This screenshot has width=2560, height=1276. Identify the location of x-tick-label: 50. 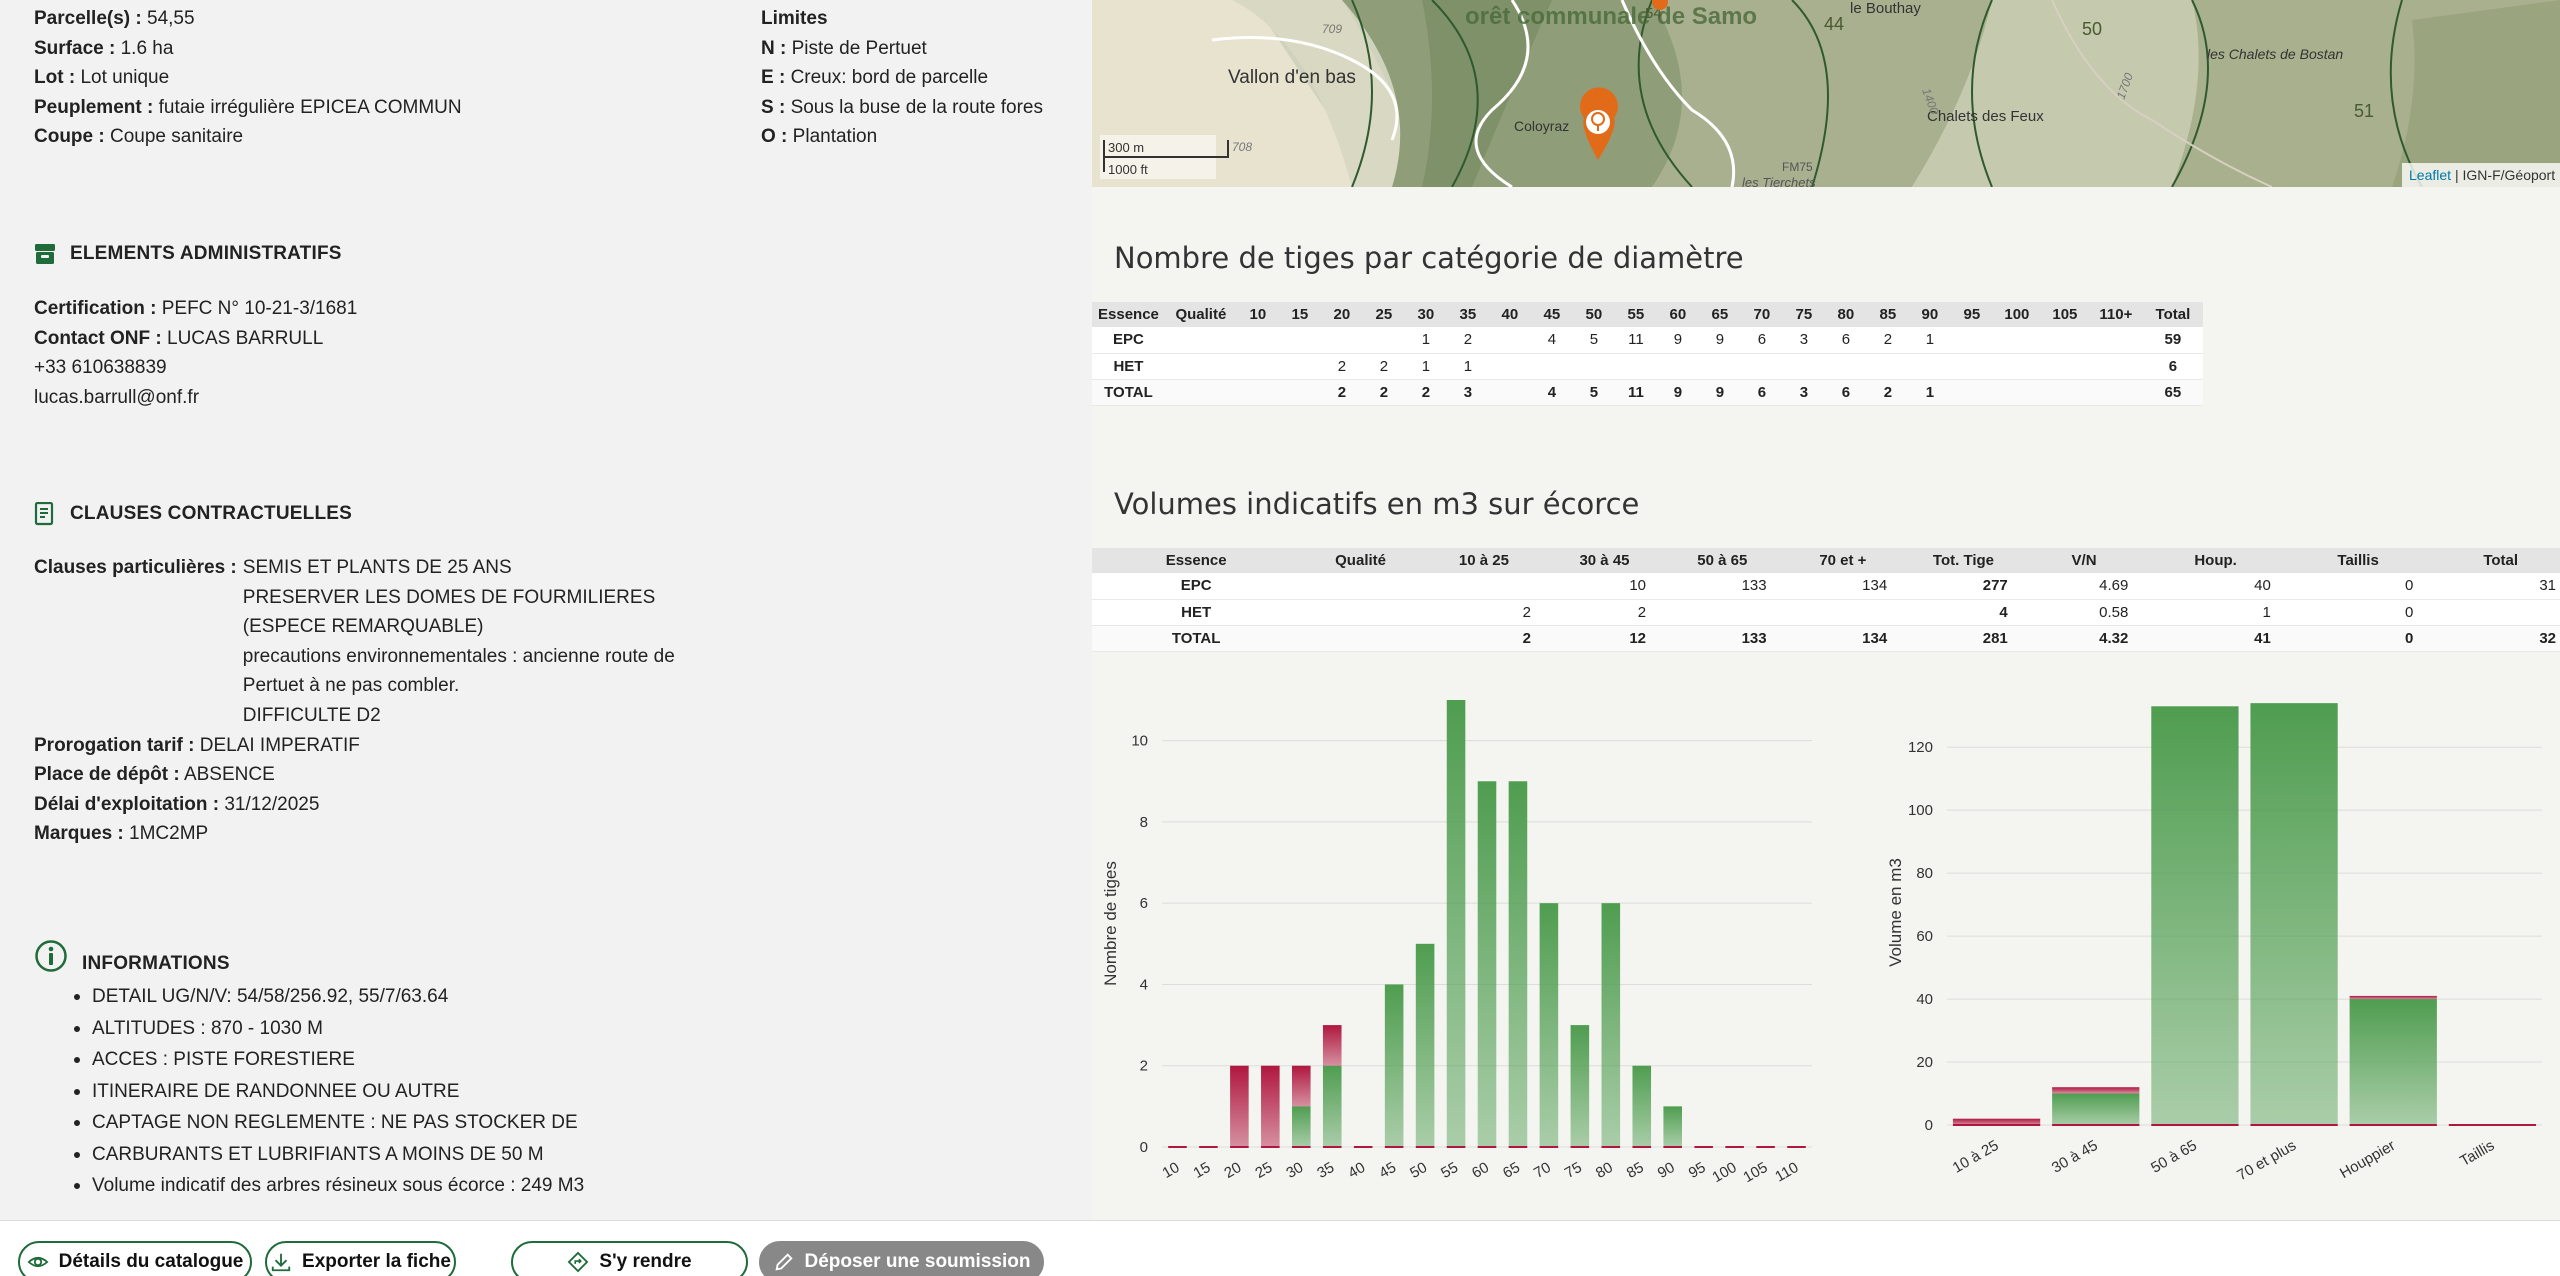
(1418, 1170).